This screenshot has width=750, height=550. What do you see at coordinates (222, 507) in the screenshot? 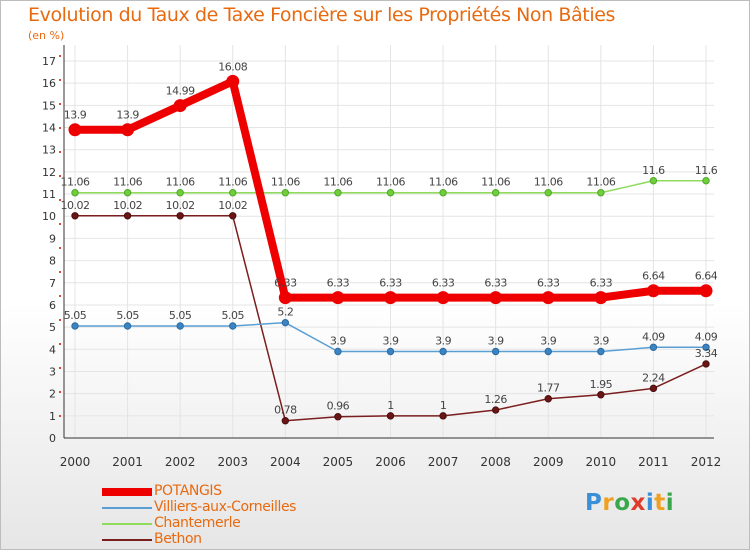
I see `legend-item-villiers-aux-corneilles: Villiers-aux-Corneilles` at bounding box center [222, 507].